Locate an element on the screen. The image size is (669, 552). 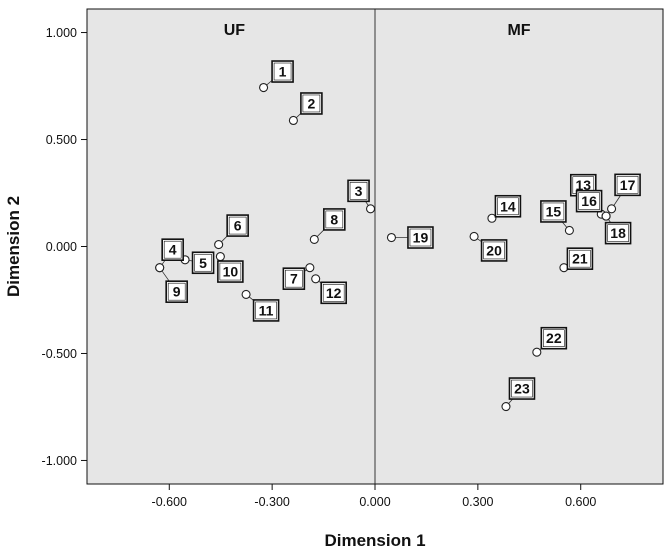
point-label-21: 21 is located at coordinates (580, 258).